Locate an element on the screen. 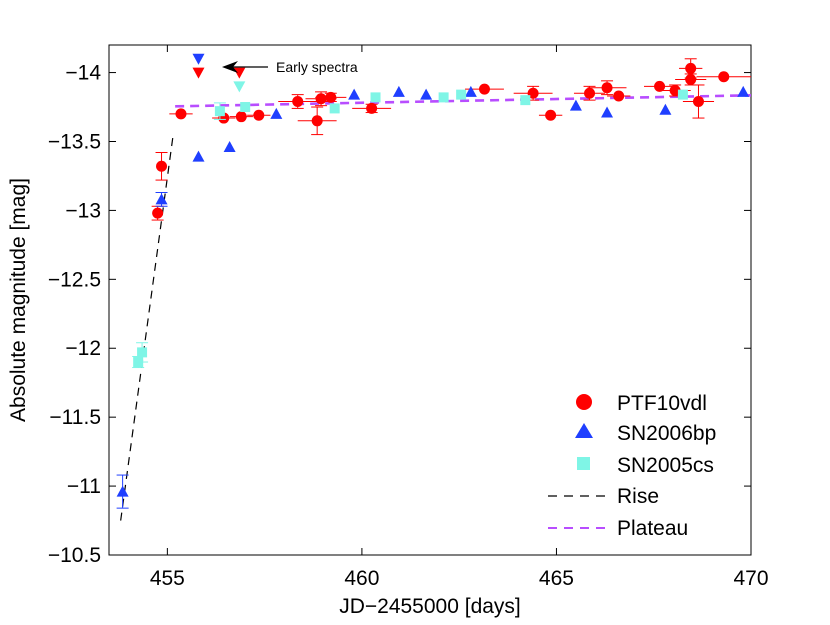 The image size is (830, 625). legend: PTF10vdl SN2006bp SN2005cs Rise Plateau is located at coordinates (632, 466).